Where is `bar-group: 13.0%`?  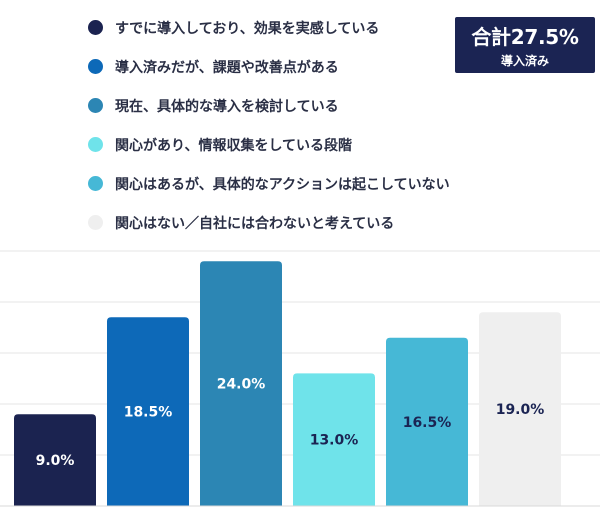 bar-group: 13.0% is located at coordinates (334, 439).